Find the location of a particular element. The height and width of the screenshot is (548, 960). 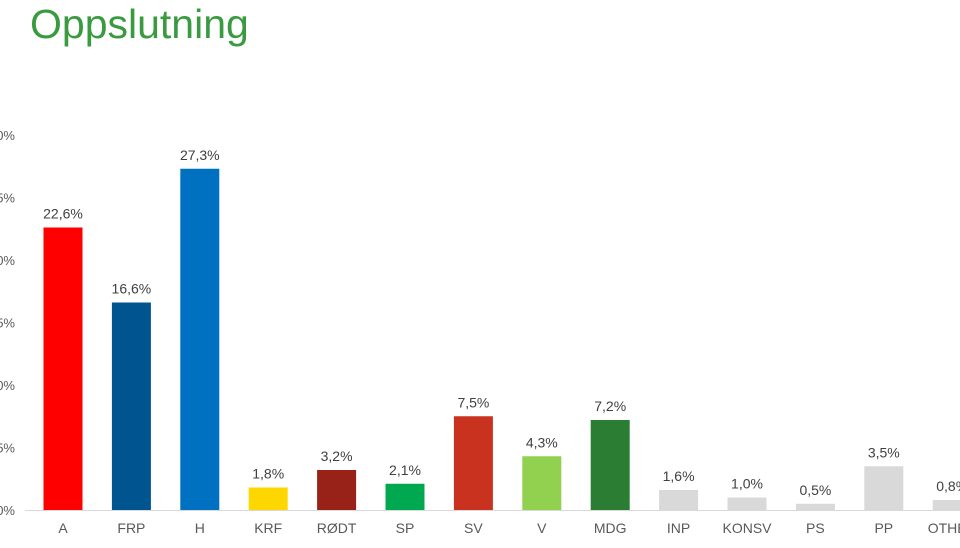

category-label: KRF is located at coordinates (268, 528).